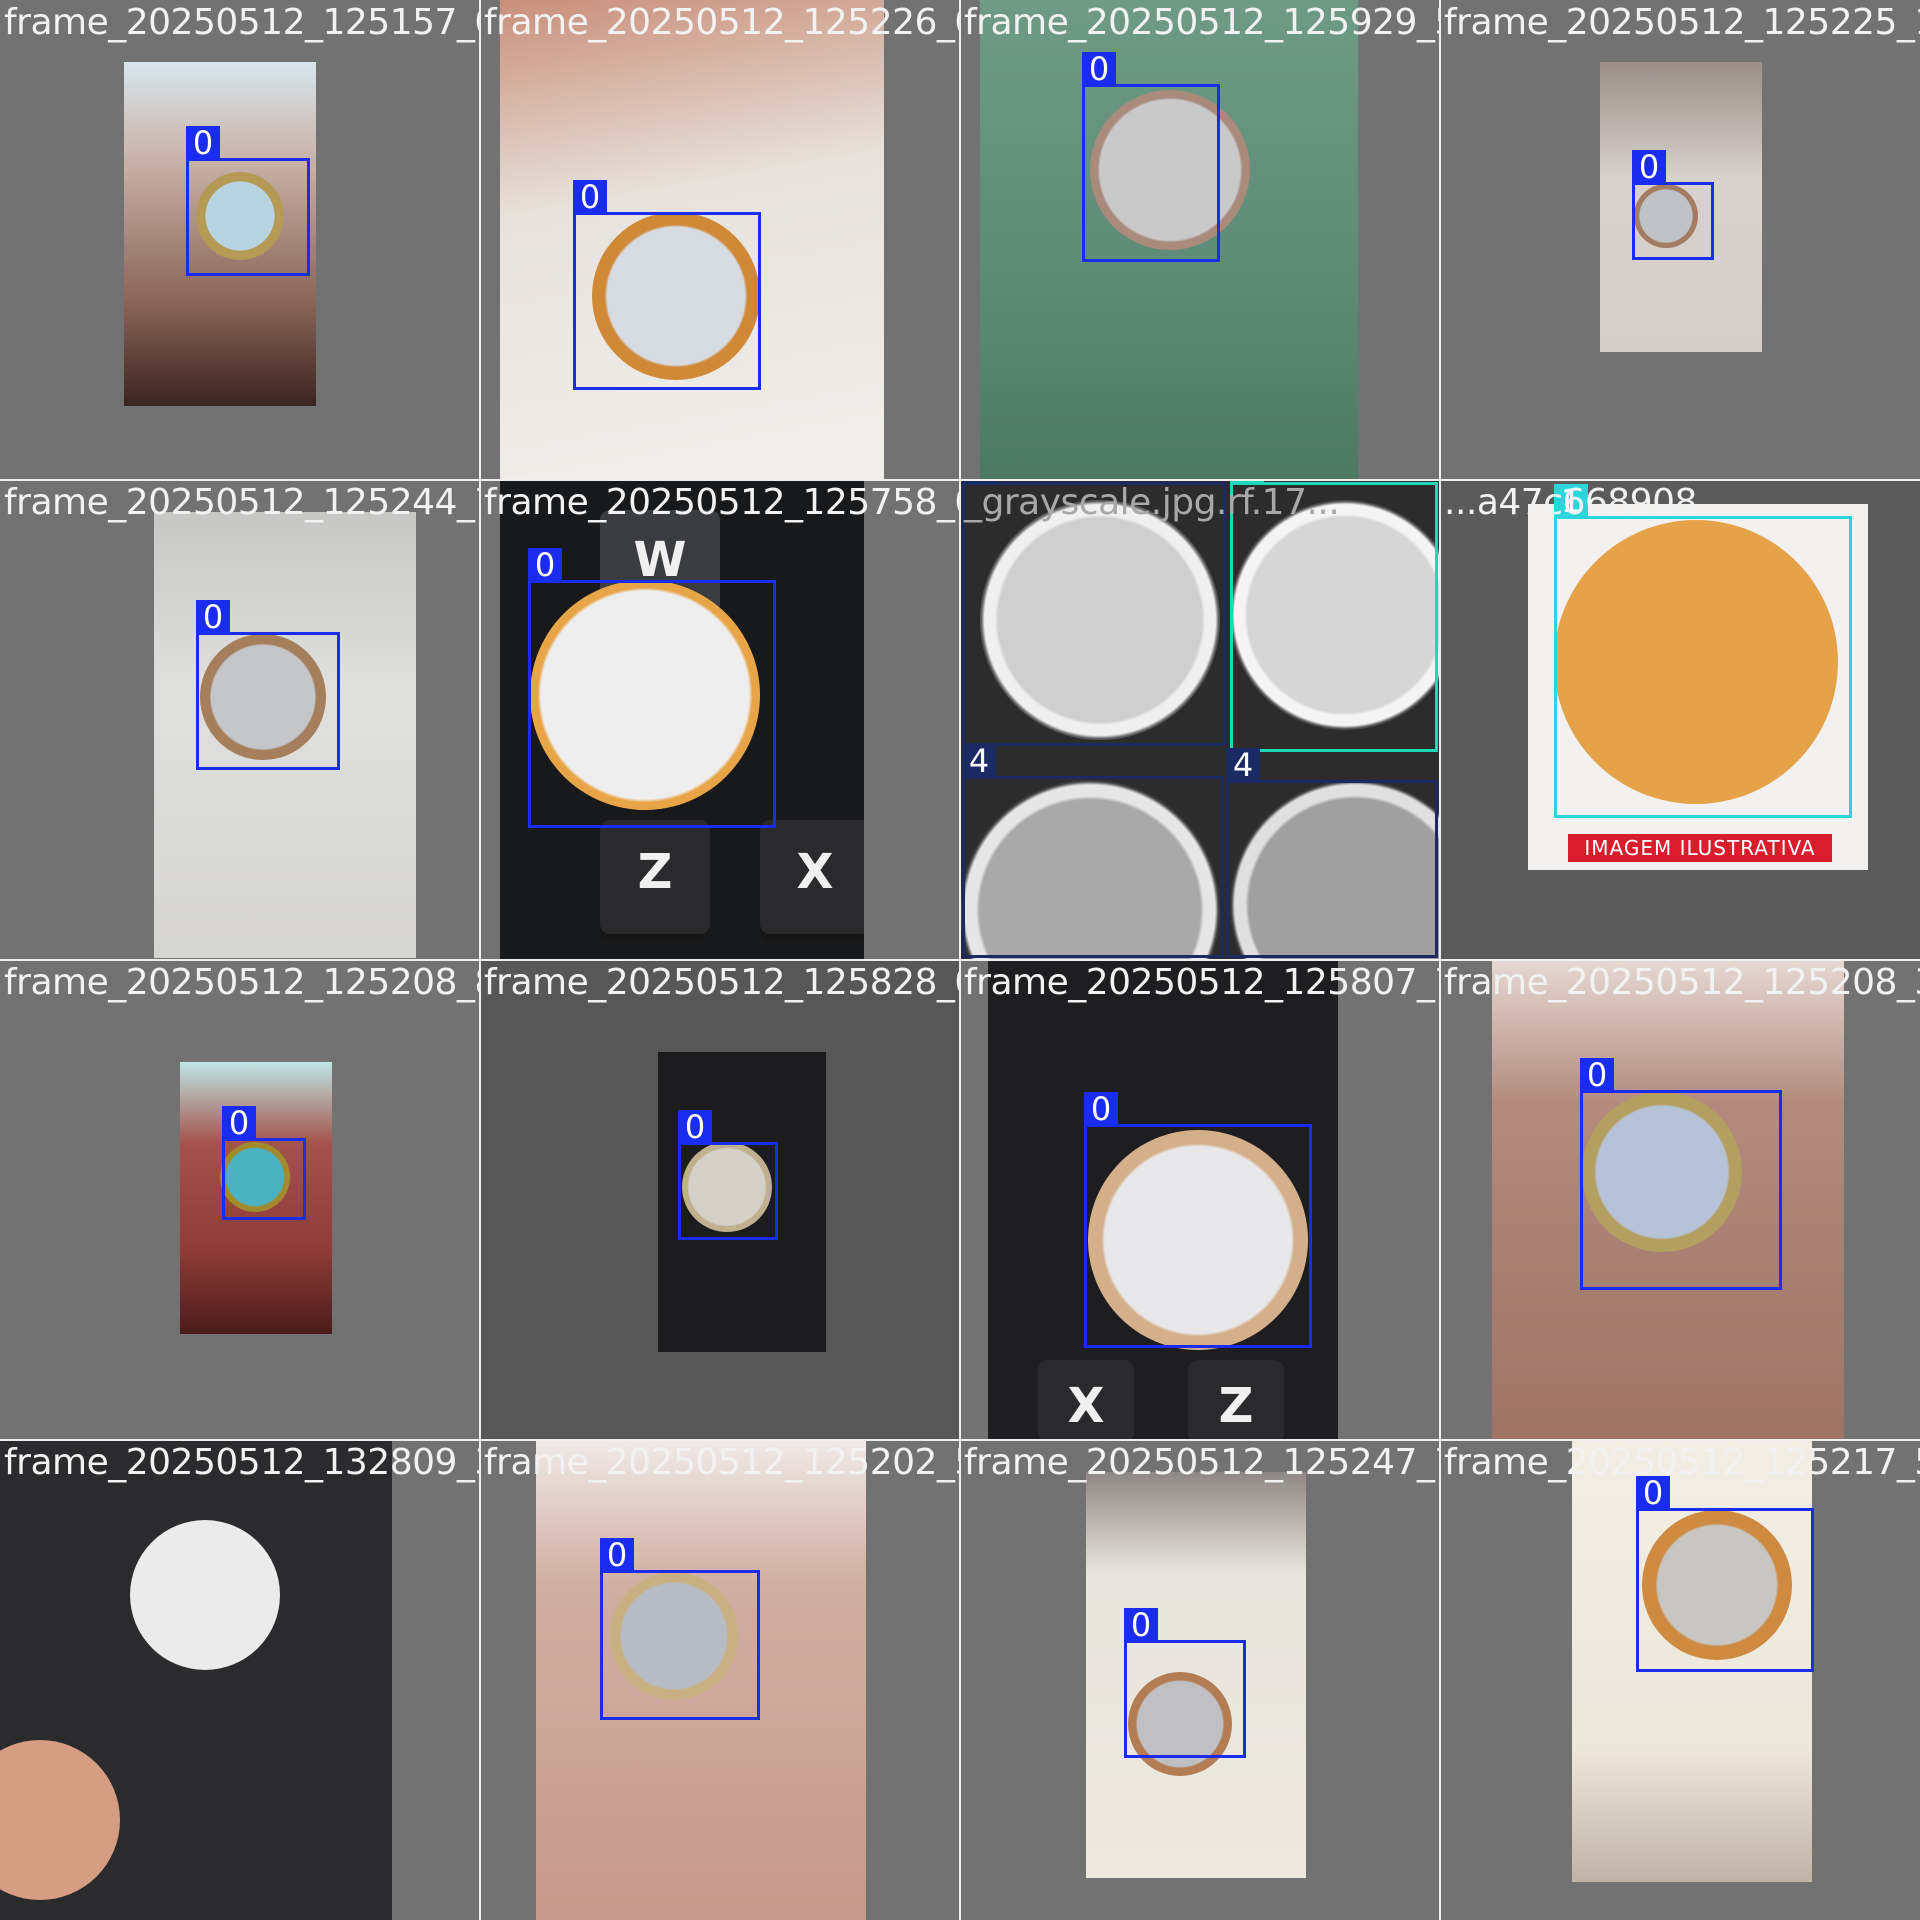 This screenshot has width=1920, height=1920. What do you see at coordinates (722, 22) in the screenshot?
I see `image-filename: frame_20250512_125226_023229_2025.jpg` at bounding box center [722, 22].